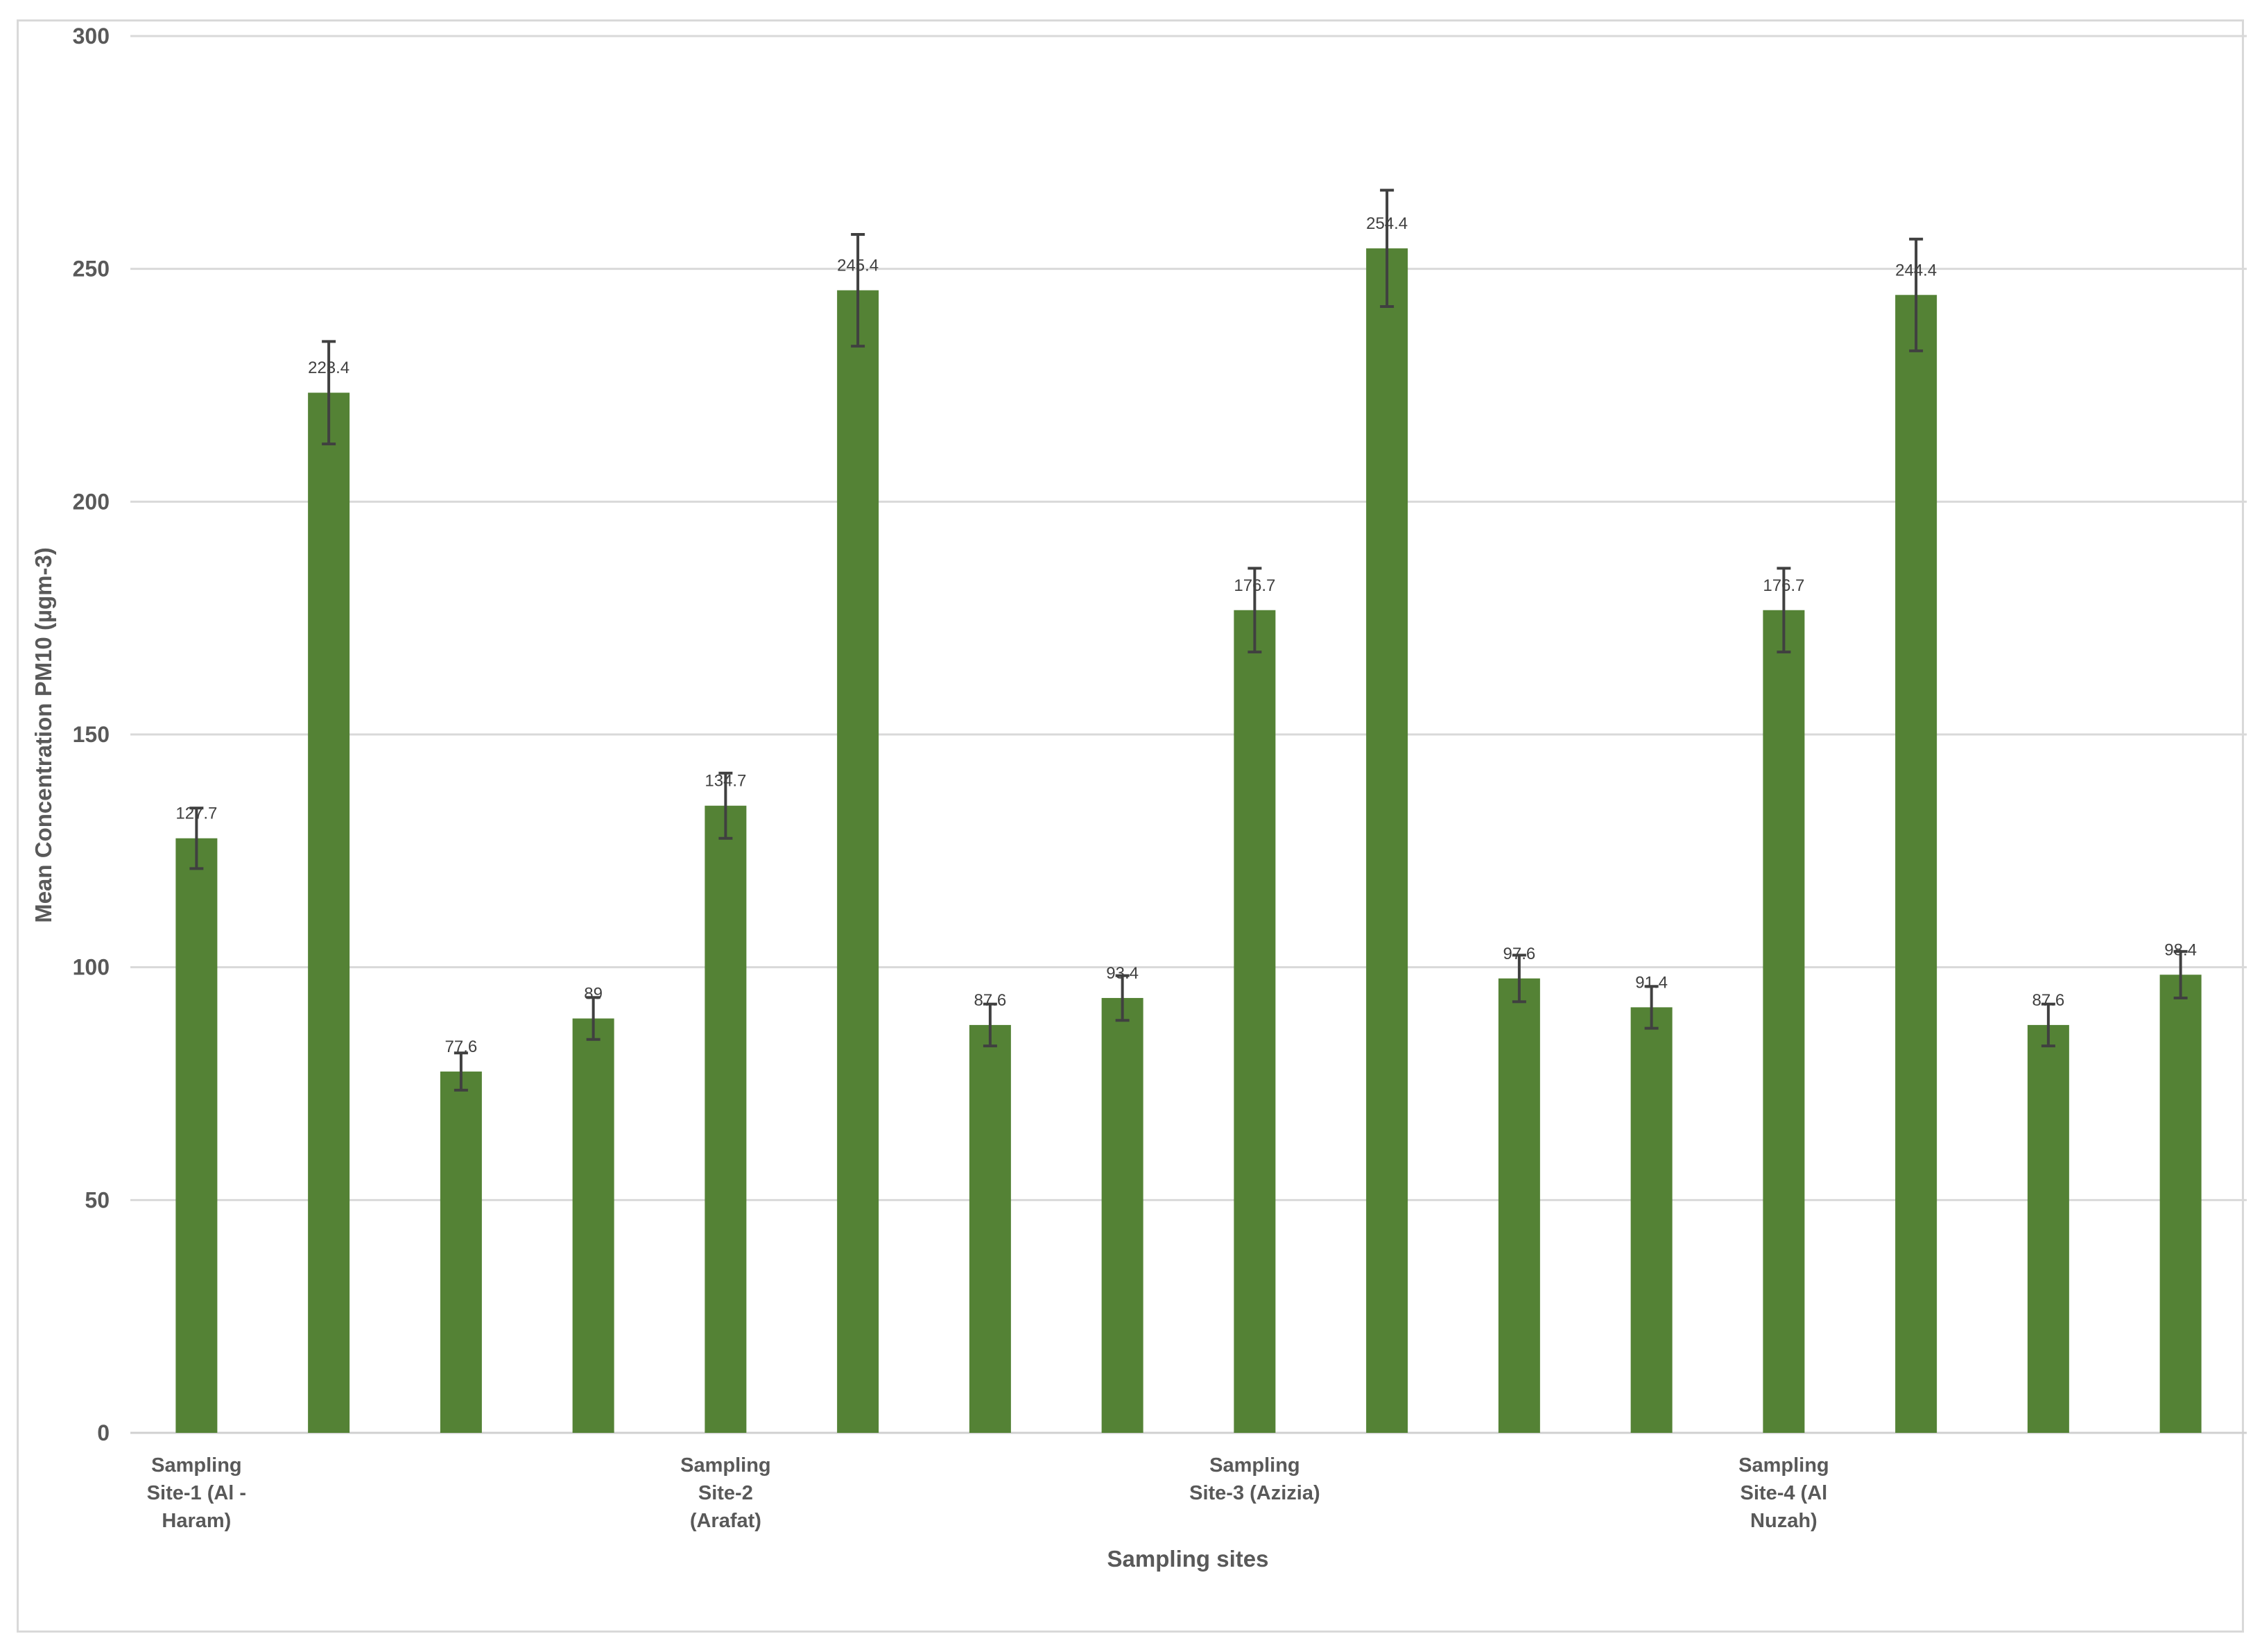  What do you see at coordinates (1254, 1479) in the screenshot?
I see `x-category-label: Sampling Site-3 (Azizia)` at bounding box center [1254, 1479].